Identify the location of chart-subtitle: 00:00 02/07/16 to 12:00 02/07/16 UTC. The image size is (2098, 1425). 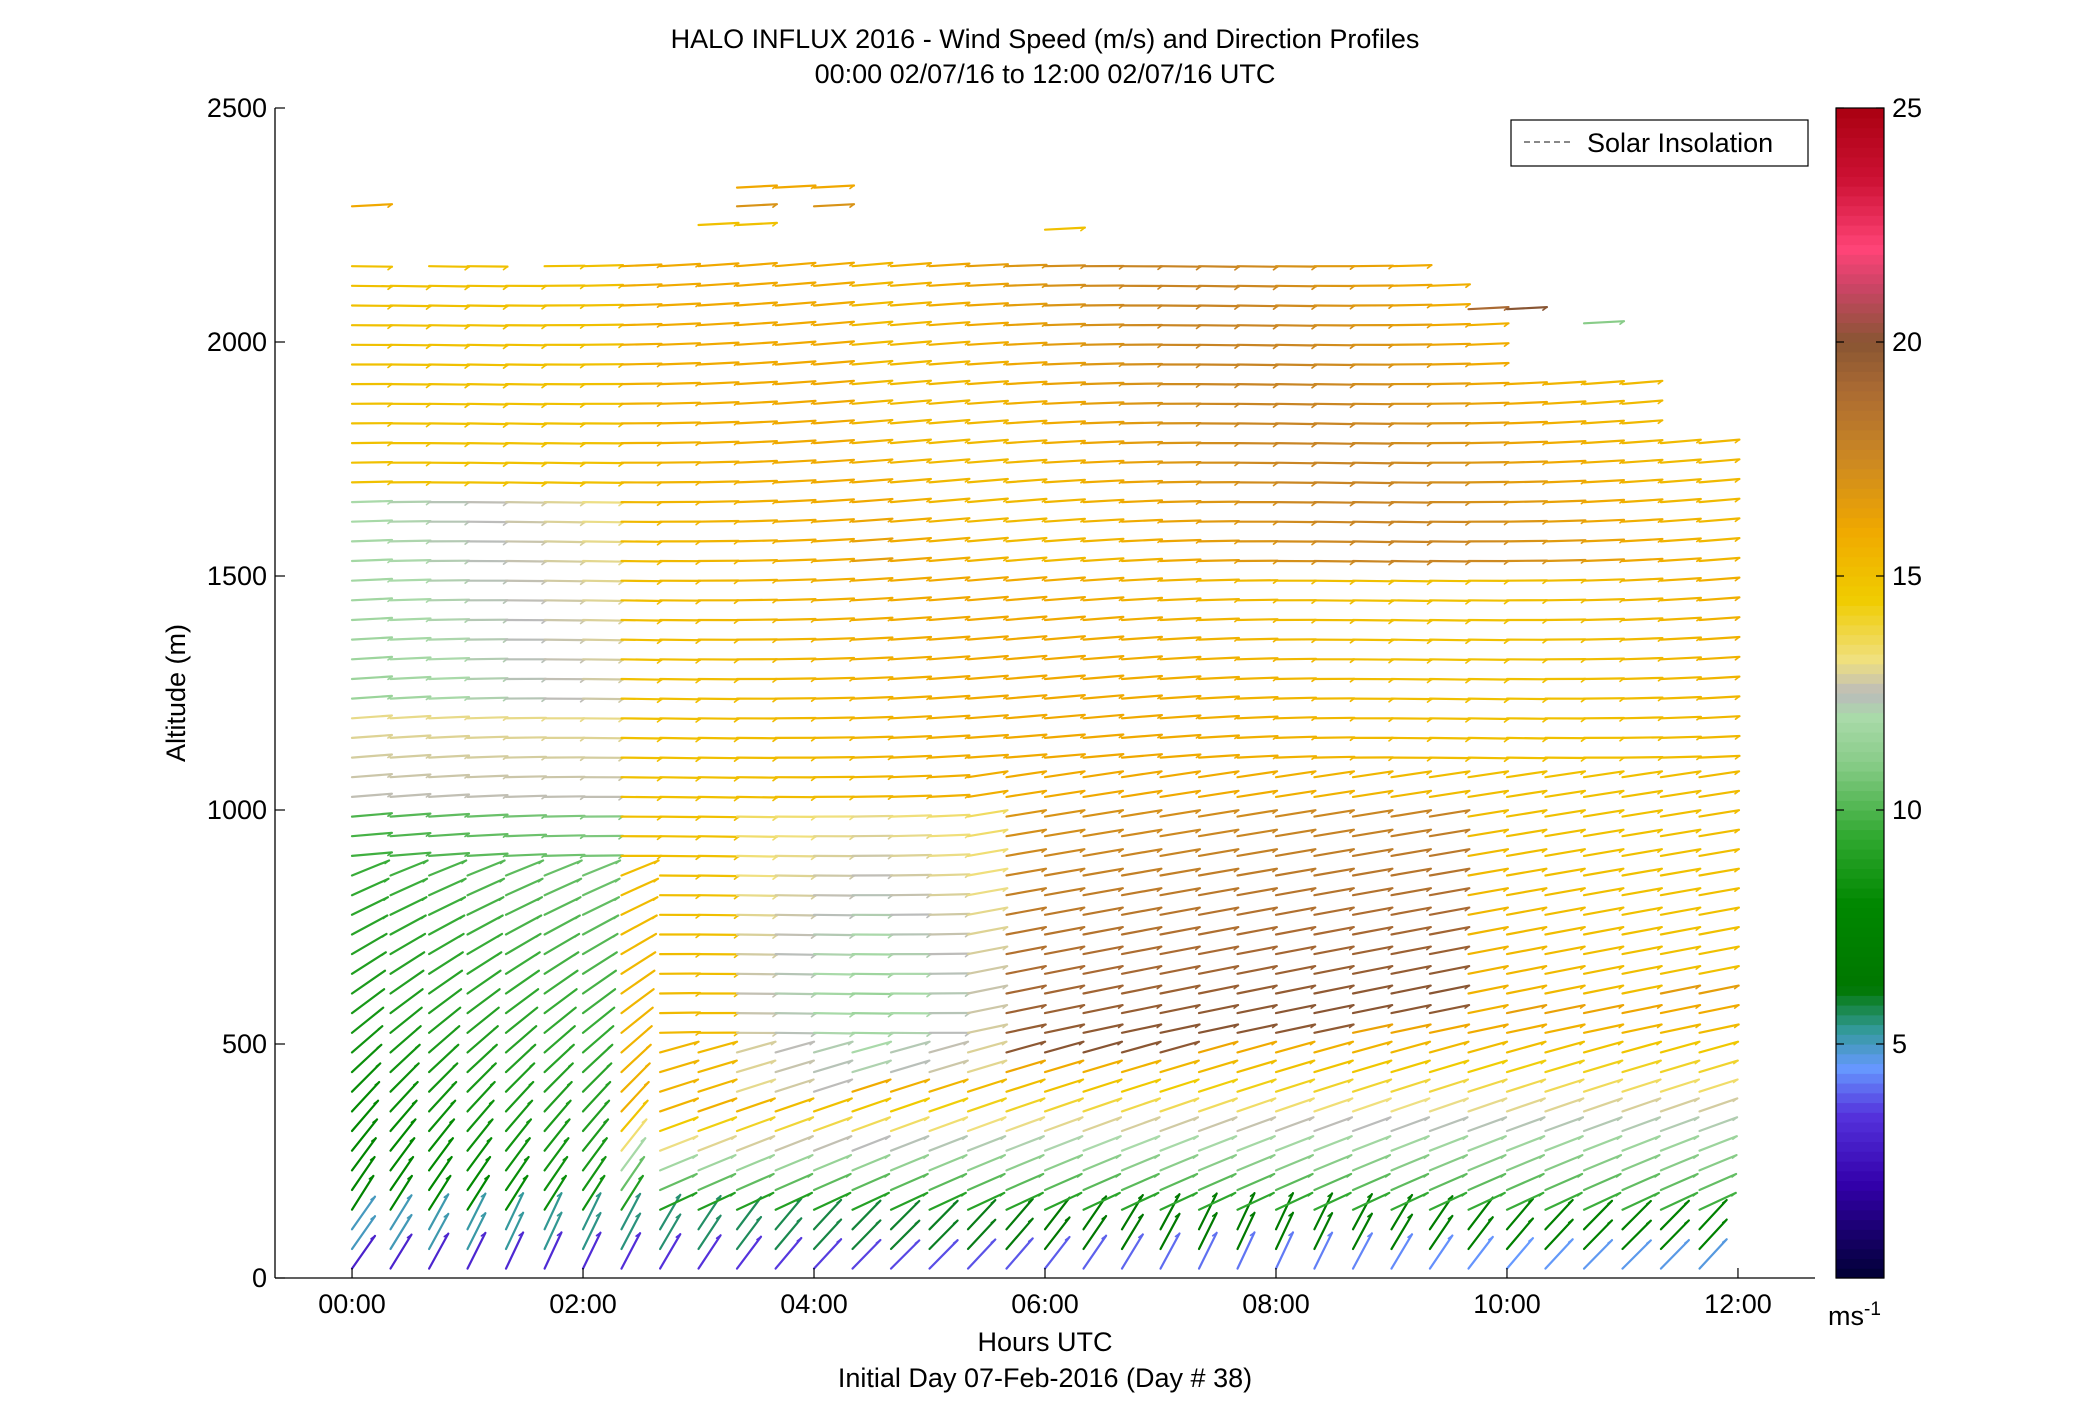
(1045, 74).